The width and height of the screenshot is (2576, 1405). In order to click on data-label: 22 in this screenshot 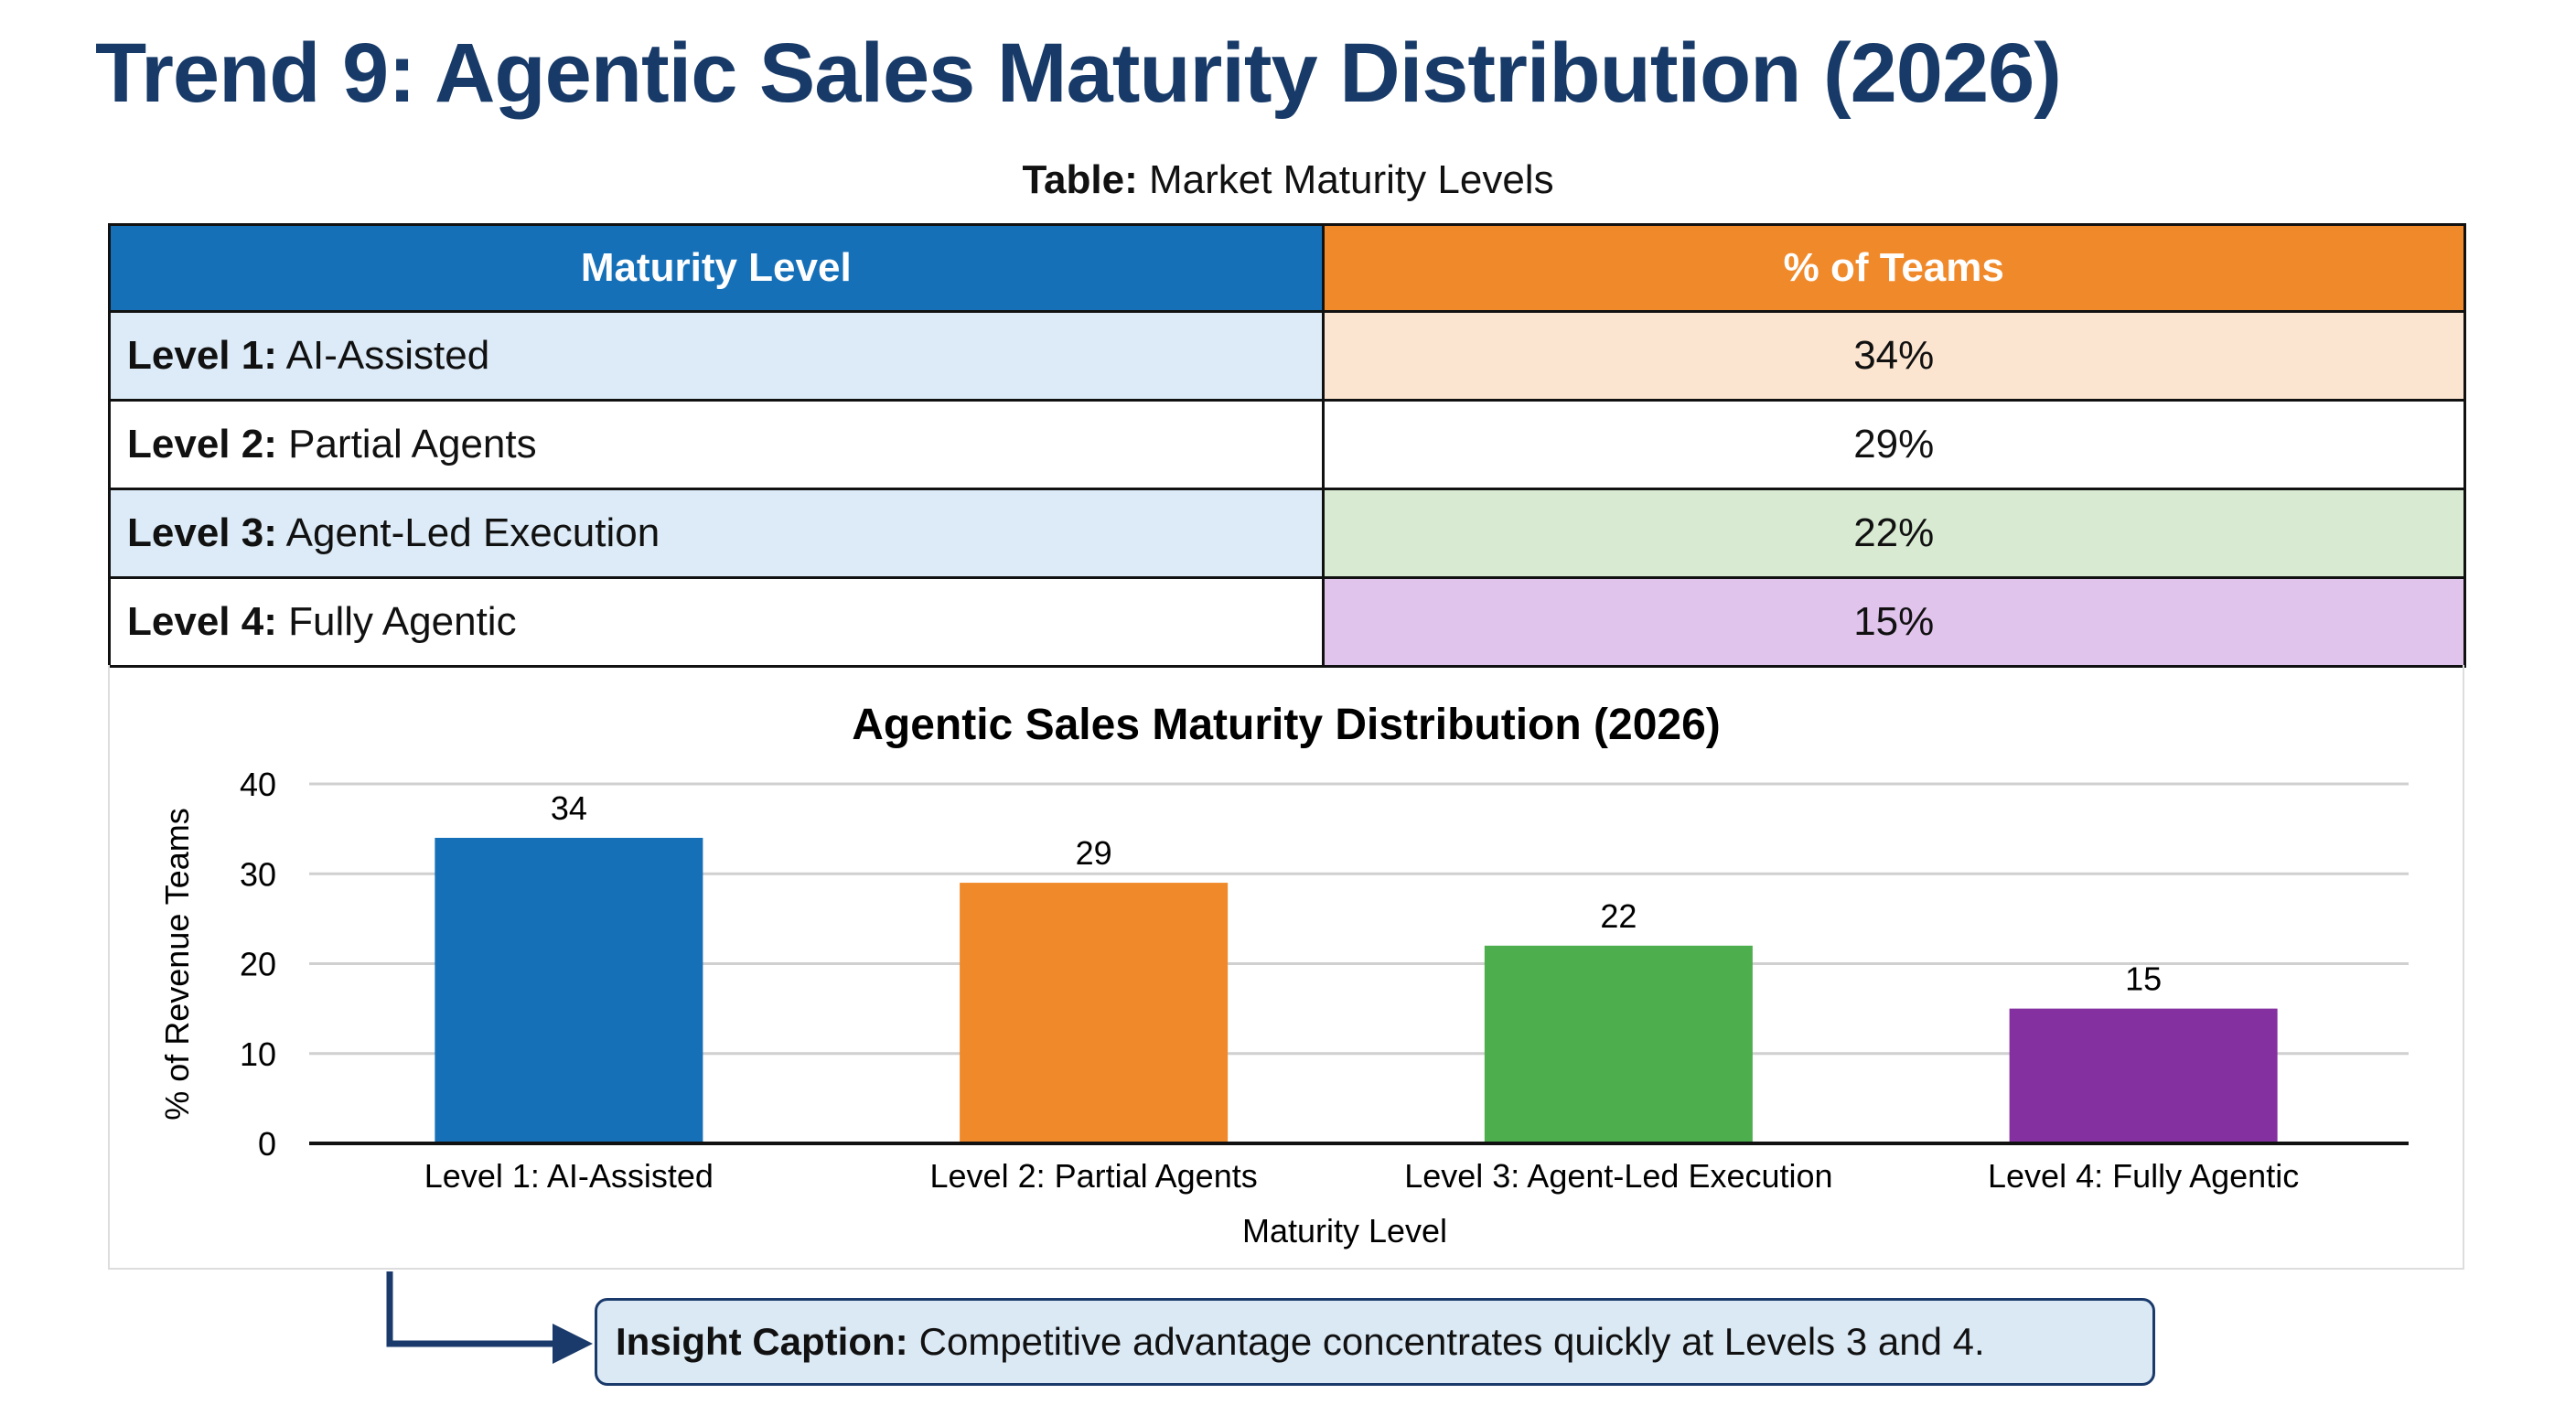, I will do `click(1619, 916)`.